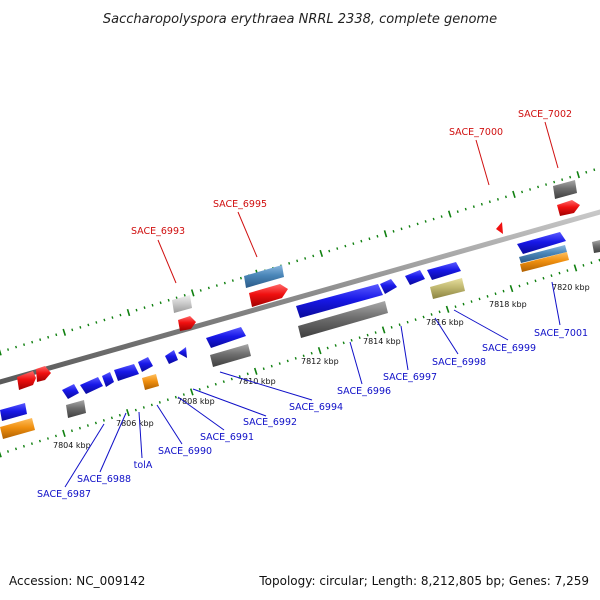 The height and width of the screenshot is (600, 600). Describe the element at coordinates (227, 437) in the screenshot. I see `gene-label: SACE_6991` at that location.